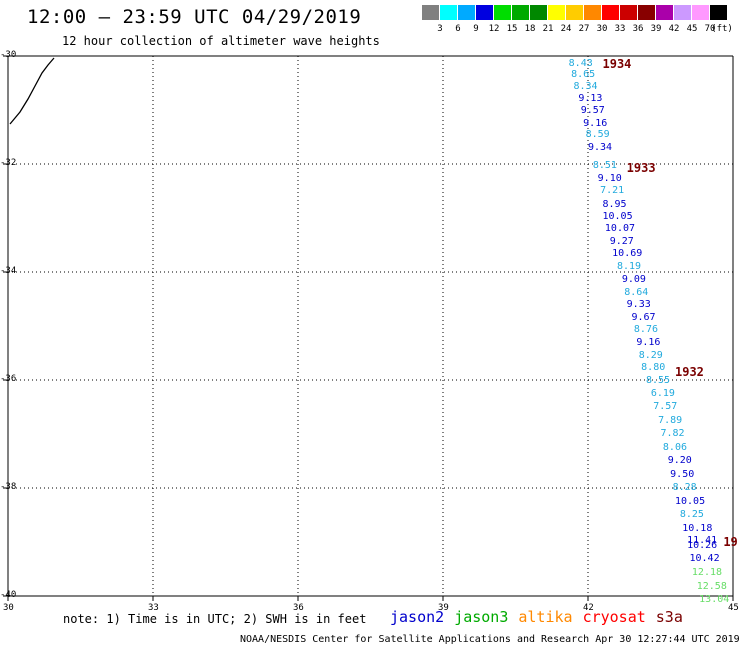  What do you see at coordinates (604, 165) in the screenshot?
I see `wave-height-value: 8.51` at bounding box center [604, 165].